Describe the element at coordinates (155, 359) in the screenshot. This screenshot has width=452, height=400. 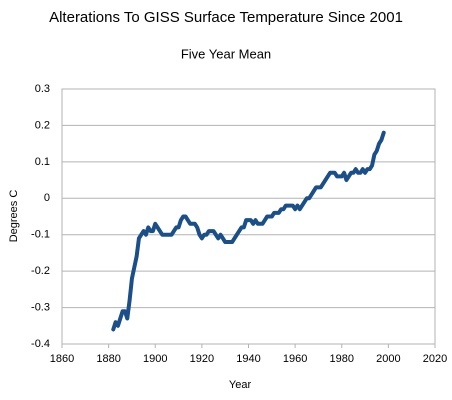
I see `x-tick-label: 1900` at that location.